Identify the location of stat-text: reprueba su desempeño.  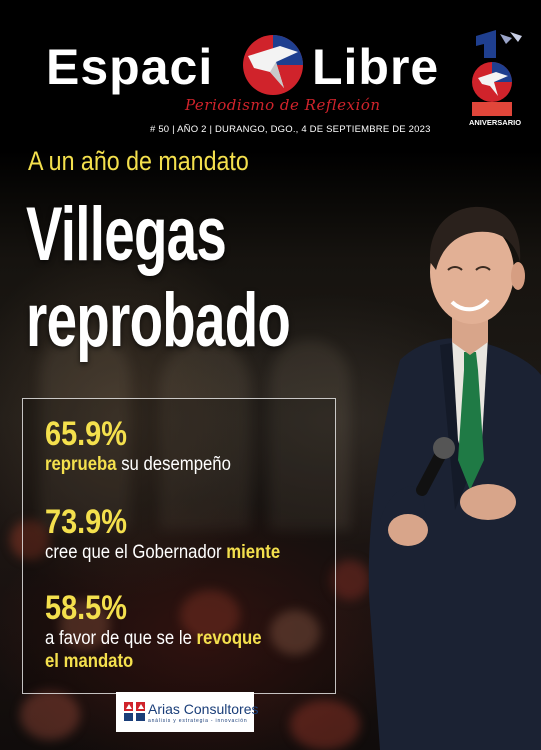
(138, 464).